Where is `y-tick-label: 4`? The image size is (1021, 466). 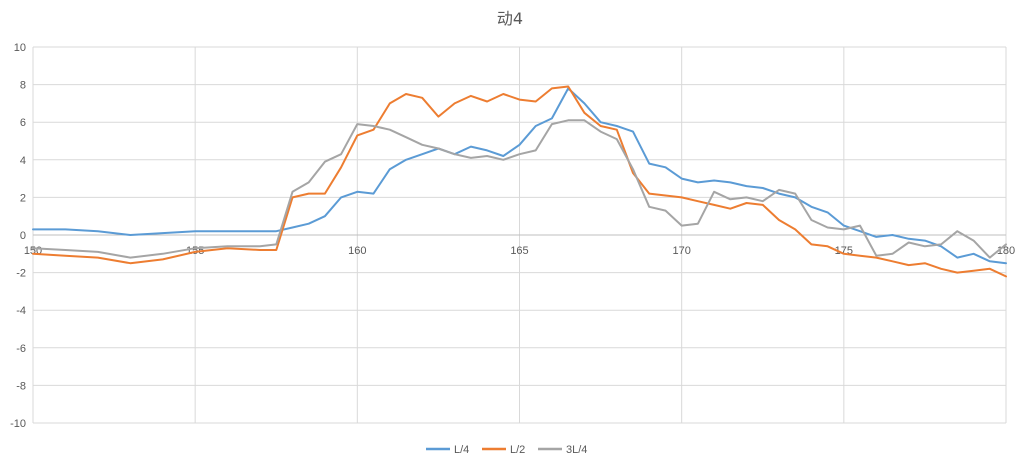 y-tick-label: 4 is located at coordinates (23, 161).